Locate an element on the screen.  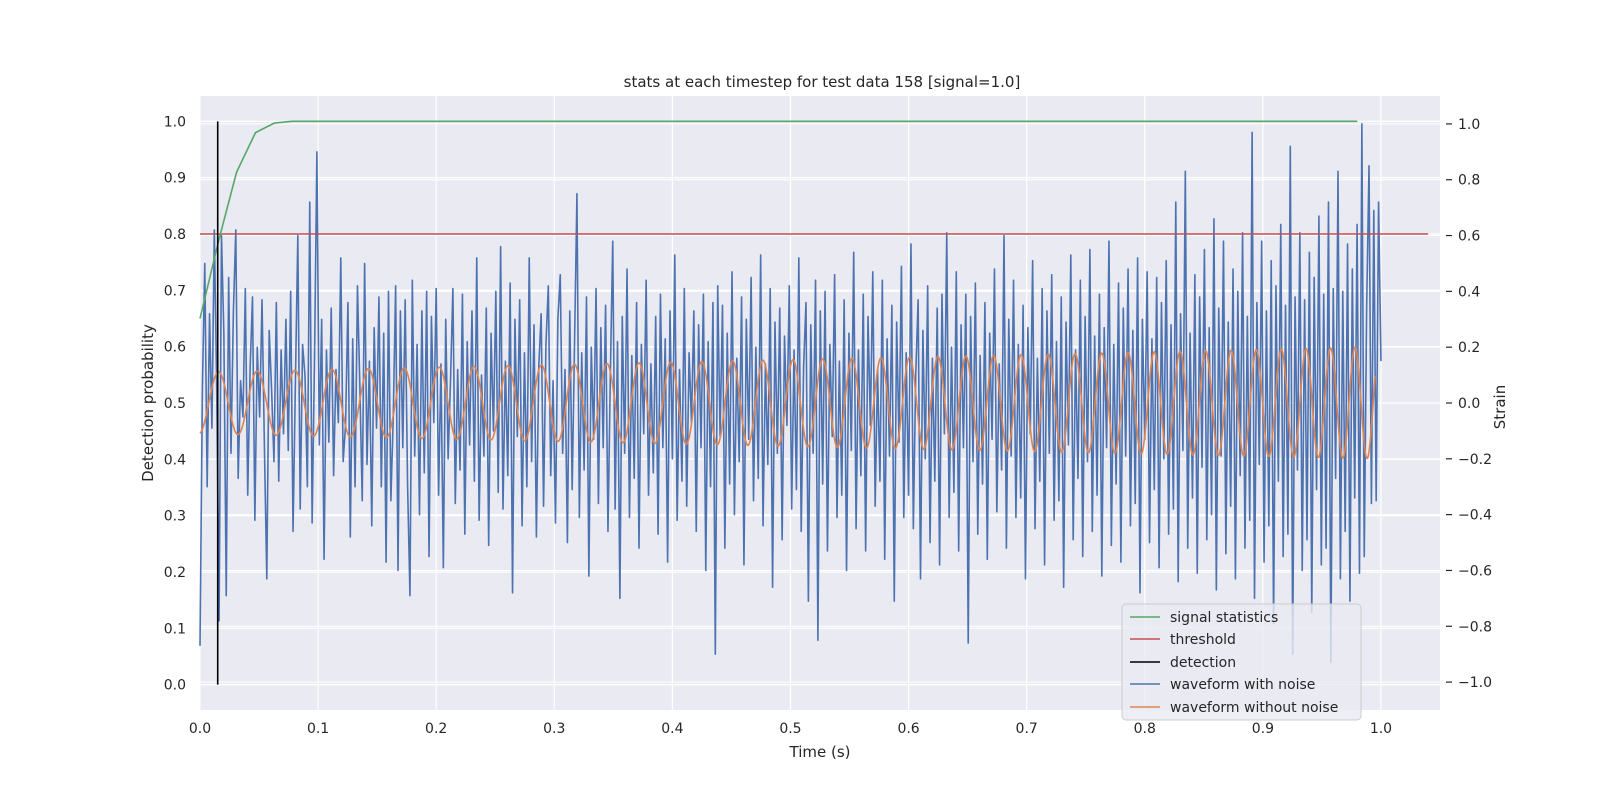
y2-axis-label: Strain is located at coordinates (1500, 407).